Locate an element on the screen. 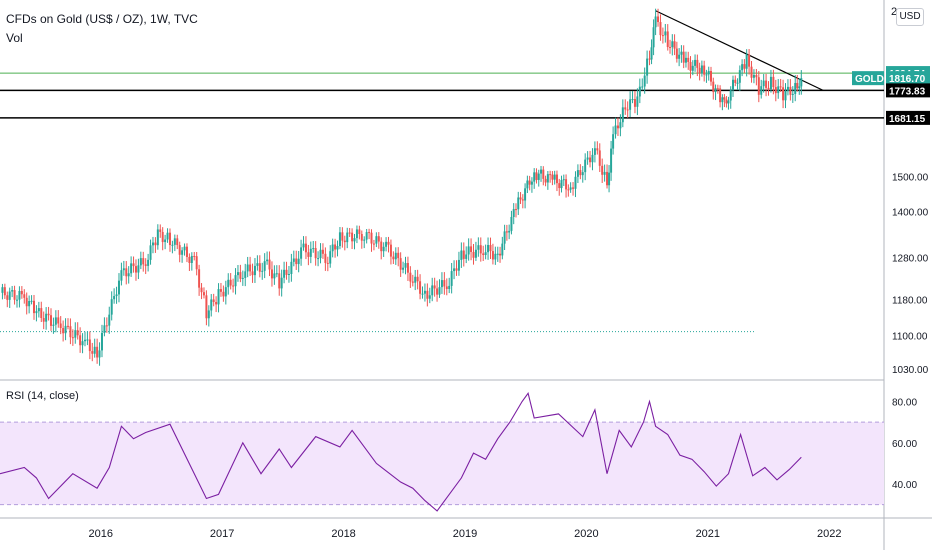 The height and width of the screenshot is (550, 932). price-tag-1681: 1681.15 is located at coordinates (907, 119).